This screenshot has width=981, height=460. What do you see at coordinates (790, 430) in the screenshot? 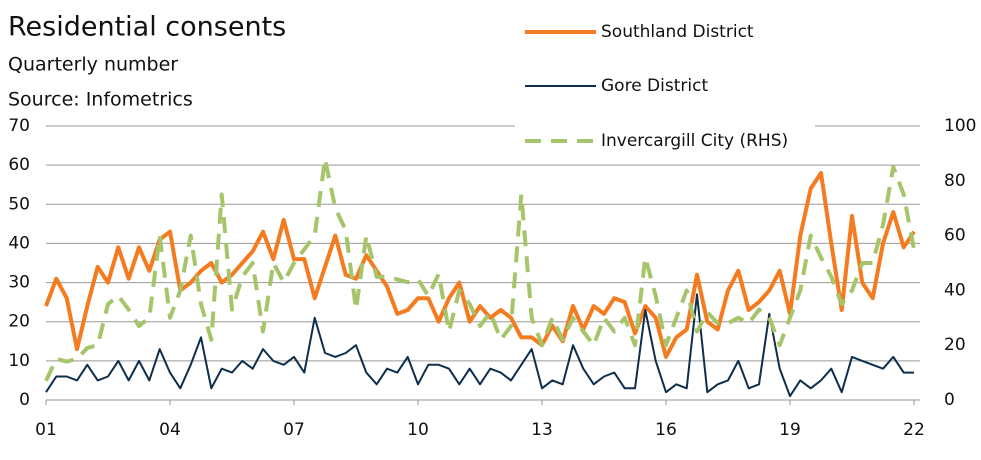
I see `x-tick-label: 19` at bounding box center [790, 430].